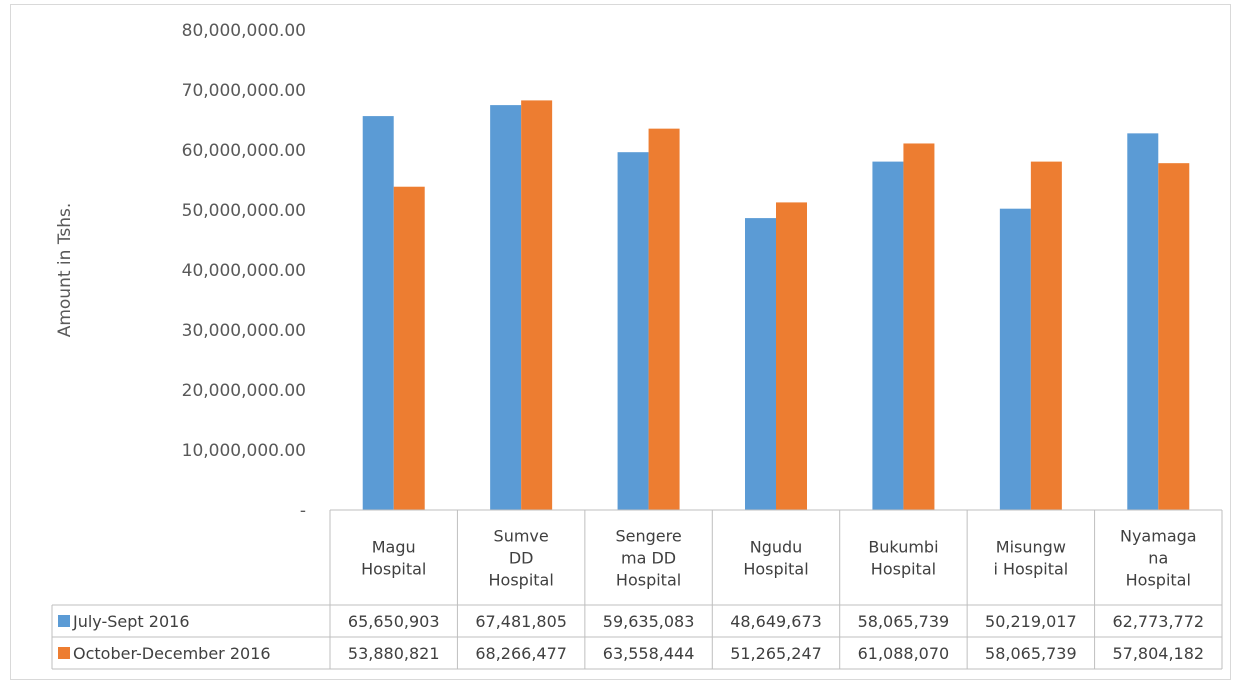 The image size is (1252, 689). Describe the element at coordinates (65, 270) in the screenshot. I see `y-axis-title: Amount in Tshs.` at that location.